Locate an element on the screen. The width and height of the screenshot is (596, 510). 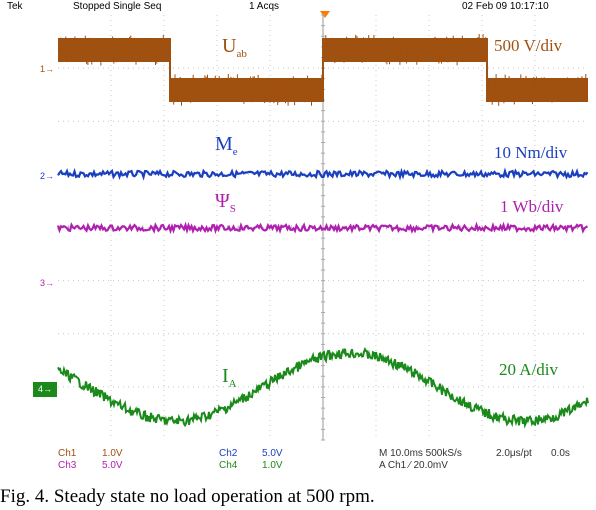
ch3-scale: 5.0V is located at coordinates (112, 465).